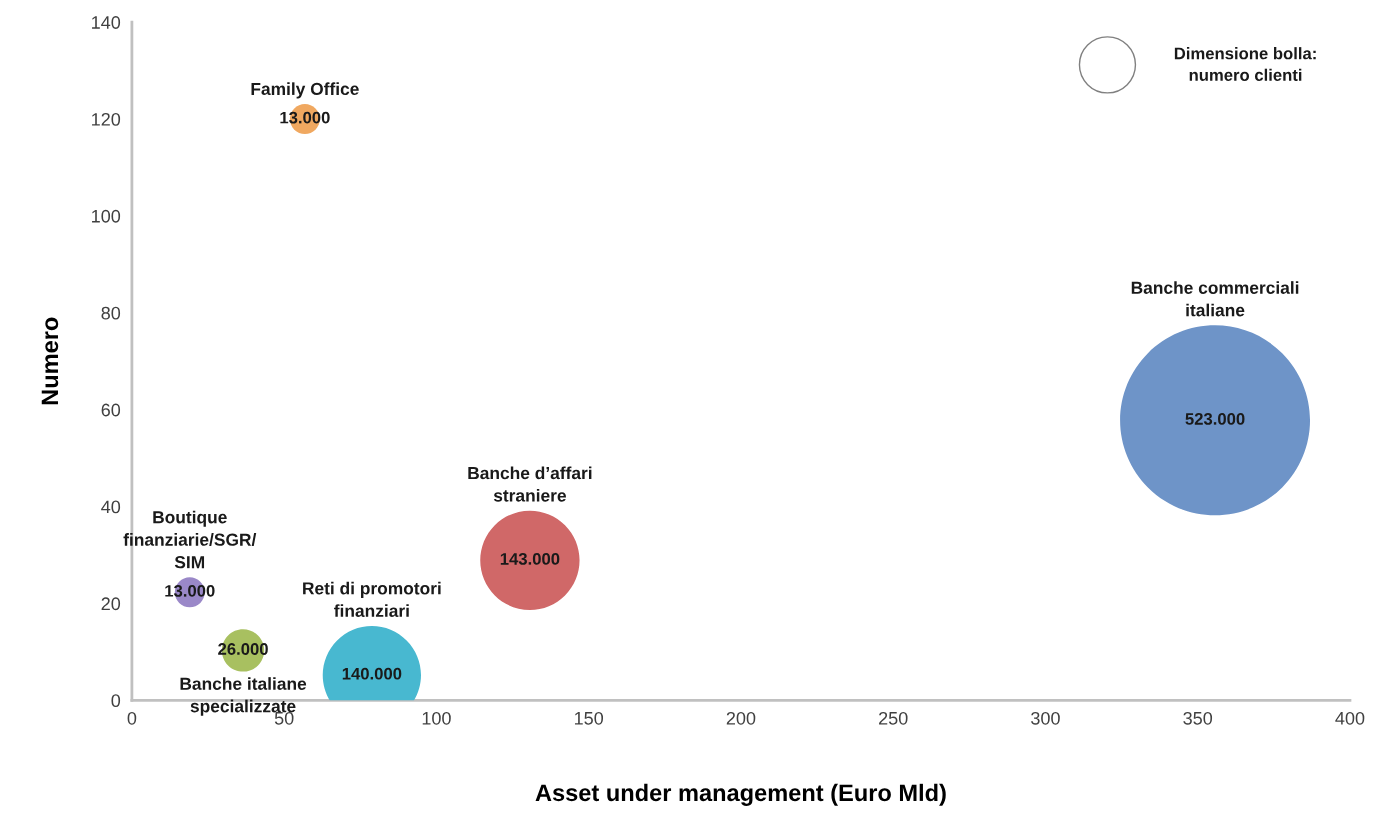 Image resolution: width=1374 pixels, height=821 pixels. I want to click on y-tick-label: 80, so click(111, 313).